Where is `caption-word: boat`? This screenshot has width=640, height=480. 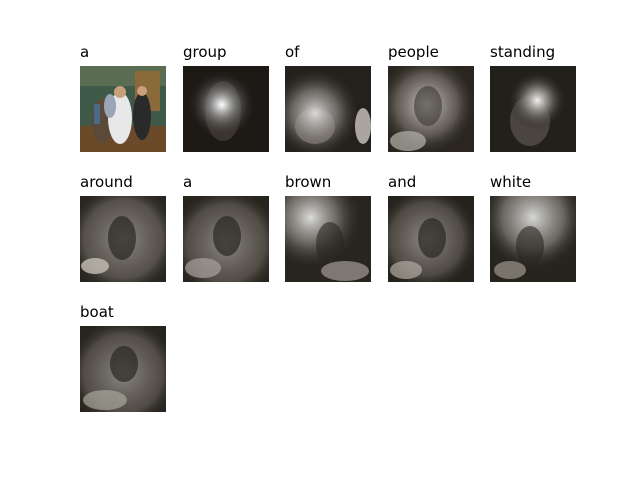
caption-word: boat is located at coordinates (97, 312).